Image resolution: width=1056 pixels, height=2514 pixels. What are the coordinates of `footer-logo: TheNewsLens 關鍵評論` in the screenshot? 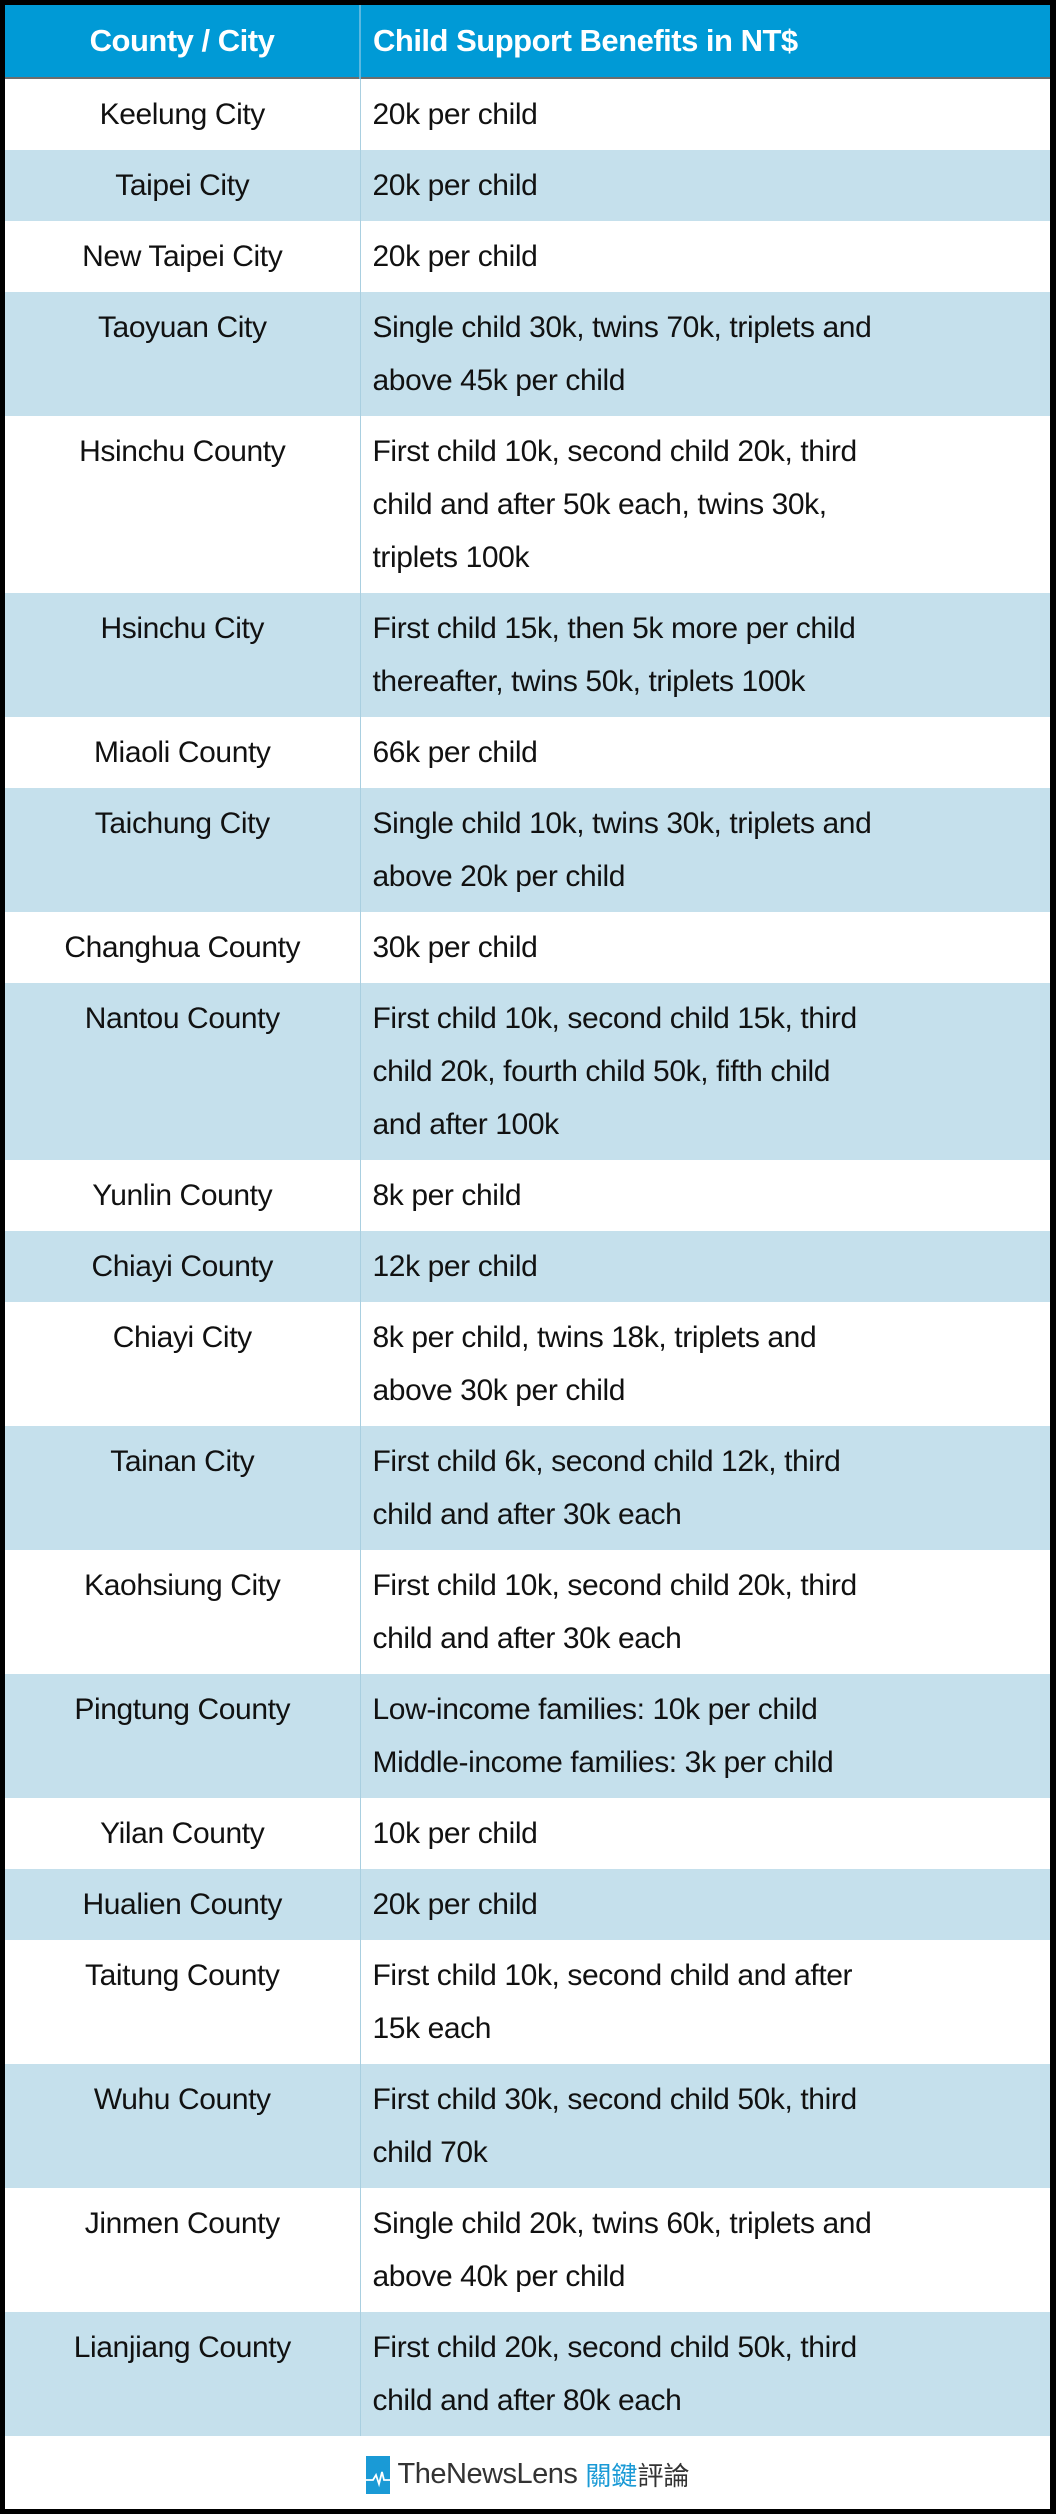 It's located at (527, 2474).